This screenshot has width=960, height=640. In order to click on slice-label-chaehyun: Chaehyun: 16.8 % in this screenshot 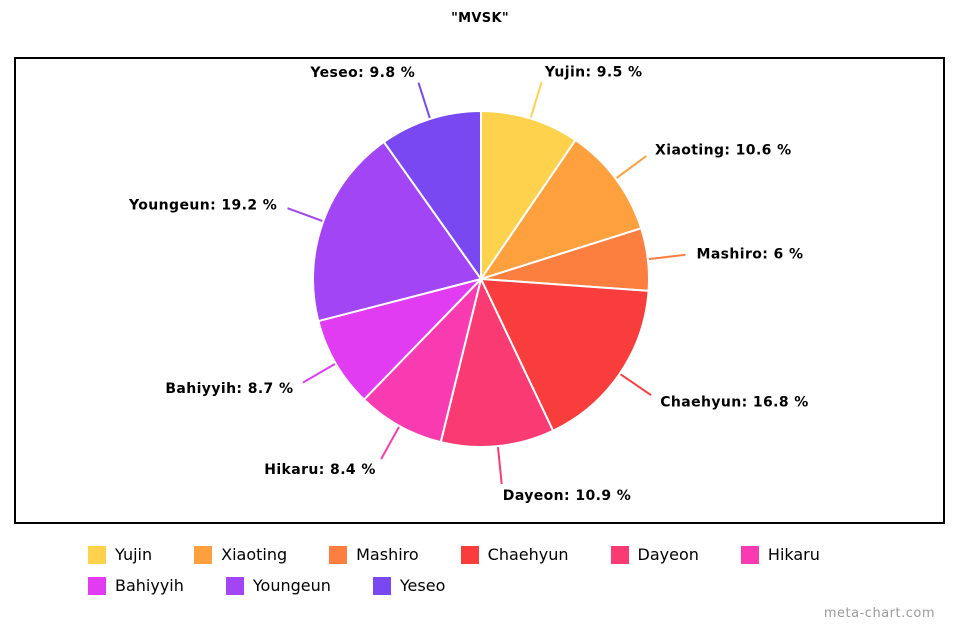, I will do `click(734, 402)`.